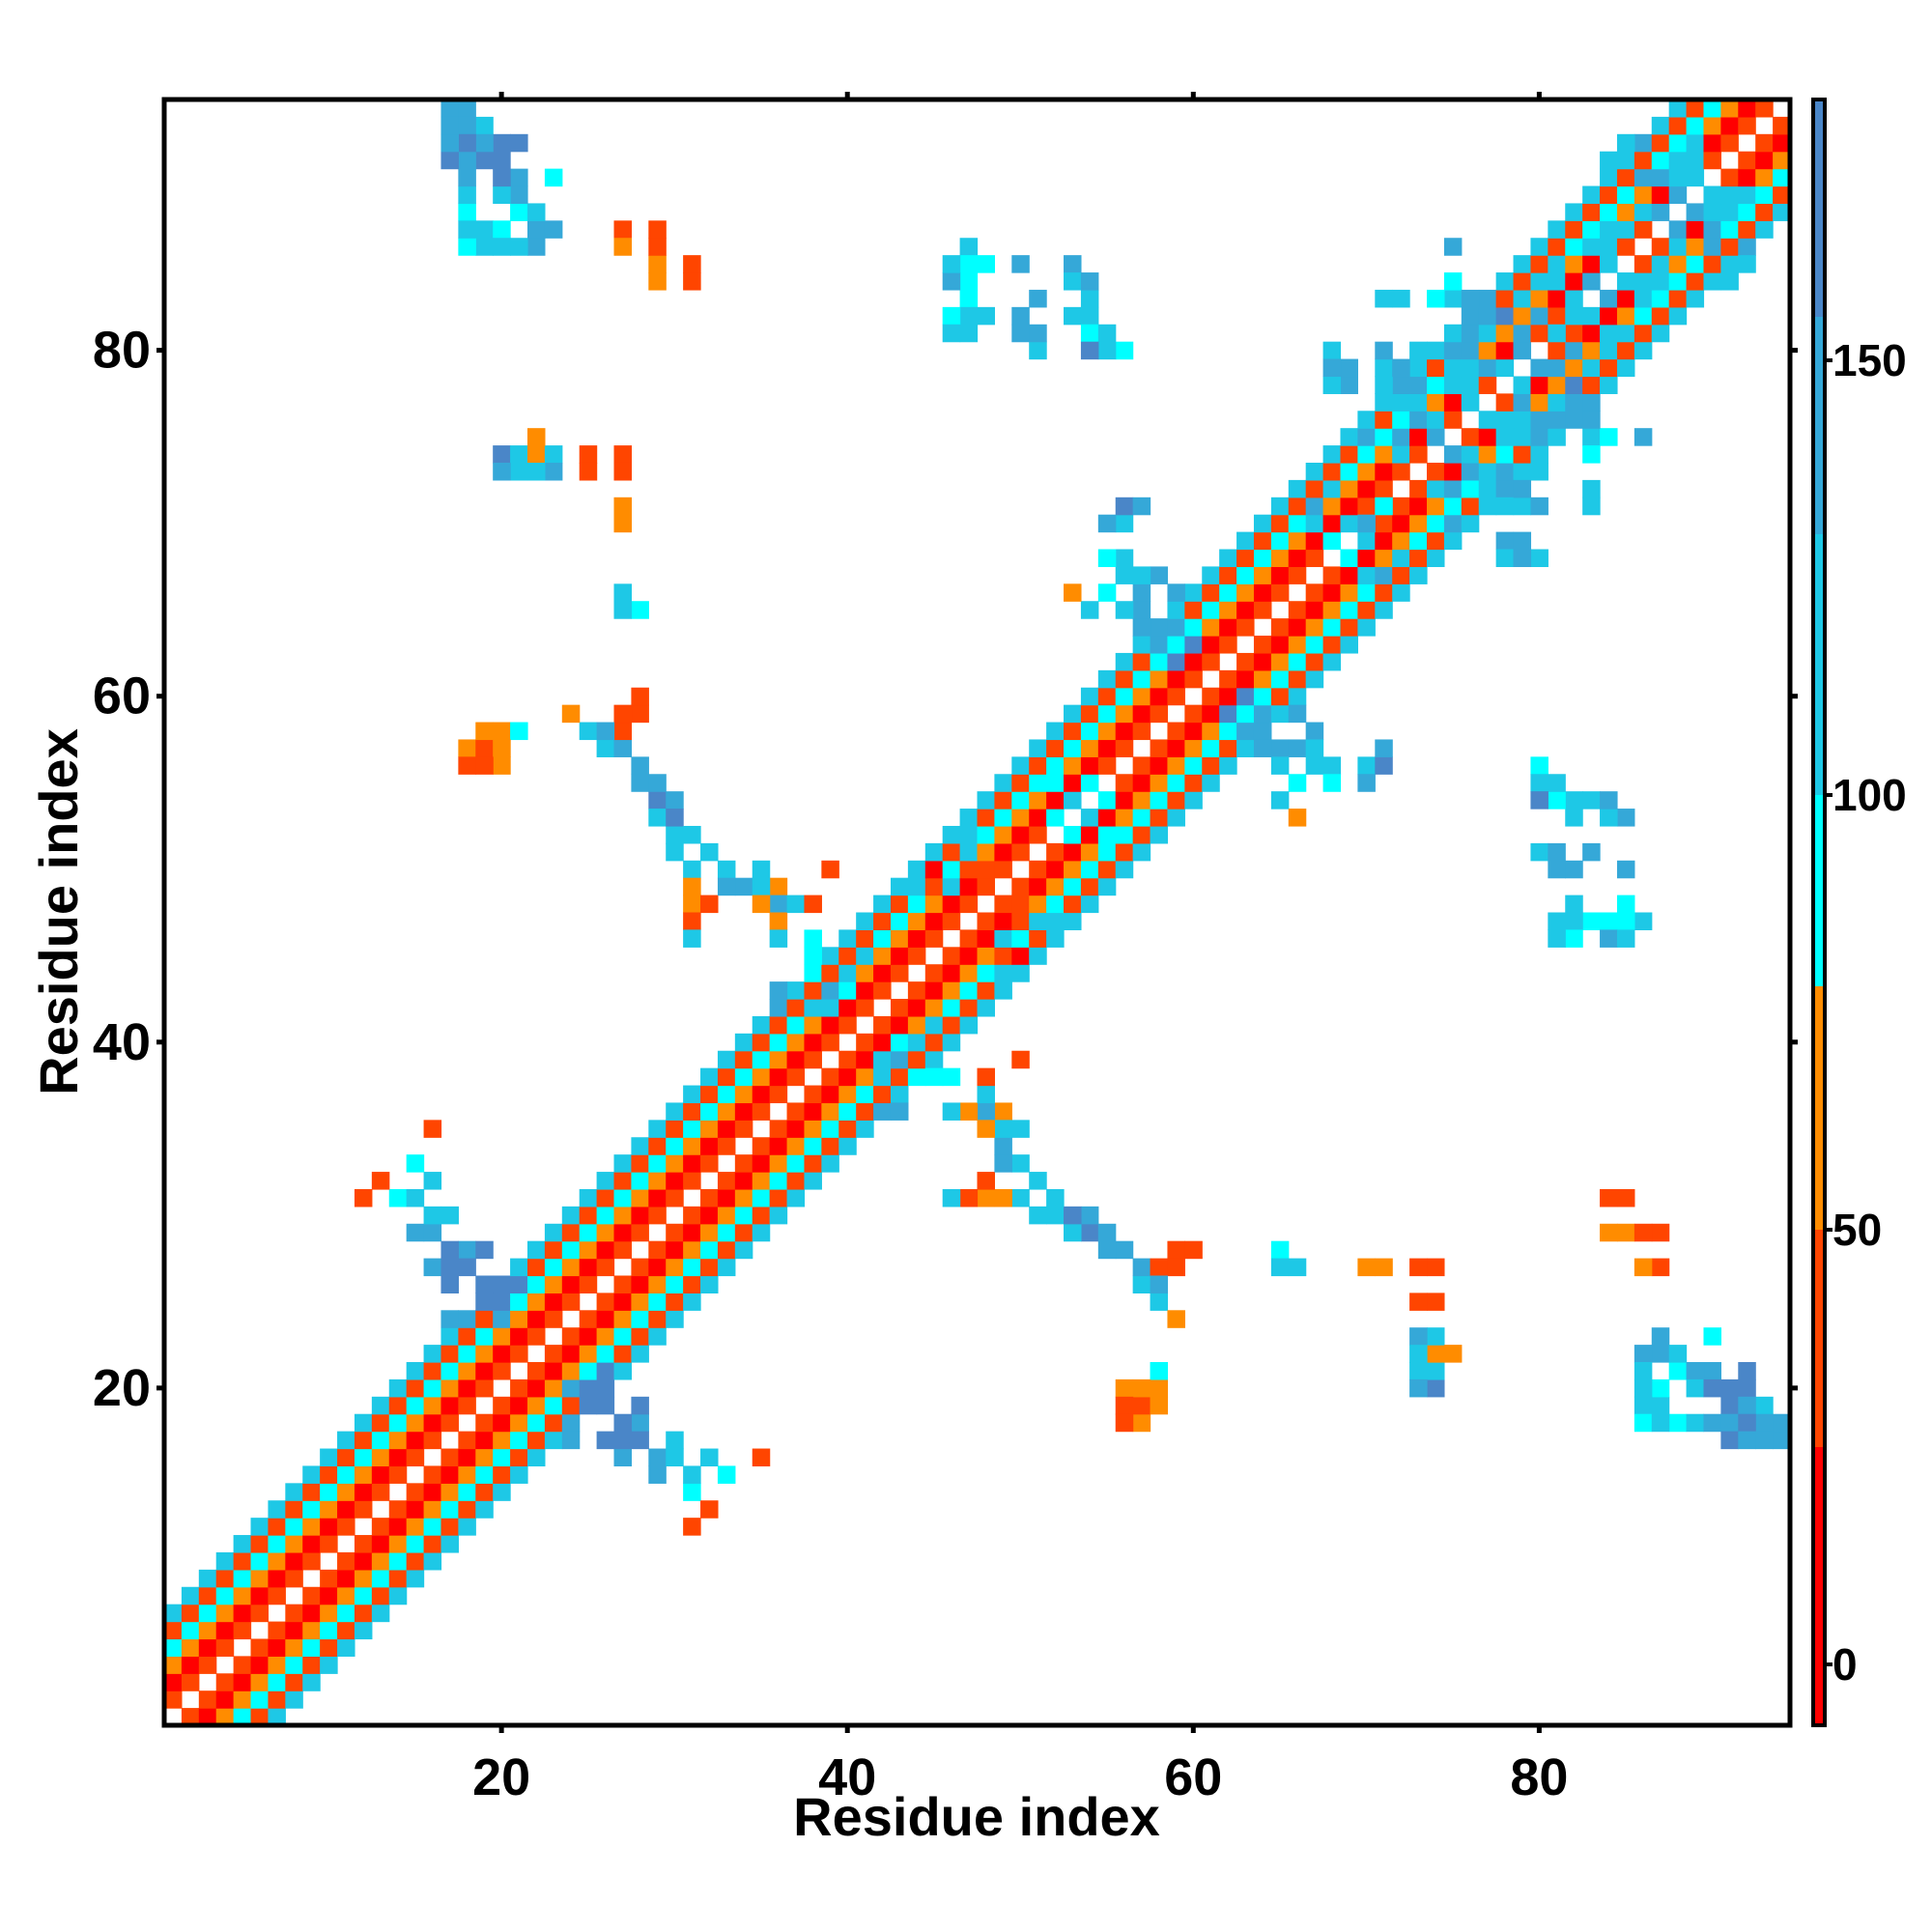  Describe the element at coordinates (501, 1777) in the screenshot. I see `x-tick-label: 20` at that location.